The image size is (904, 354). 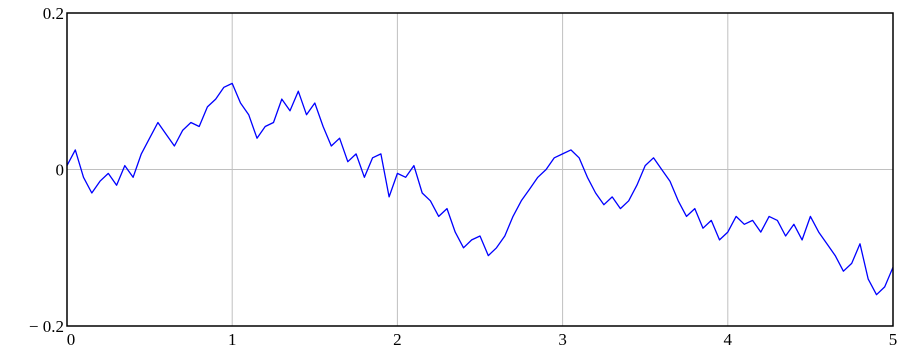 I want to click on x-tick-label: 1, so click(x=232, y=339).